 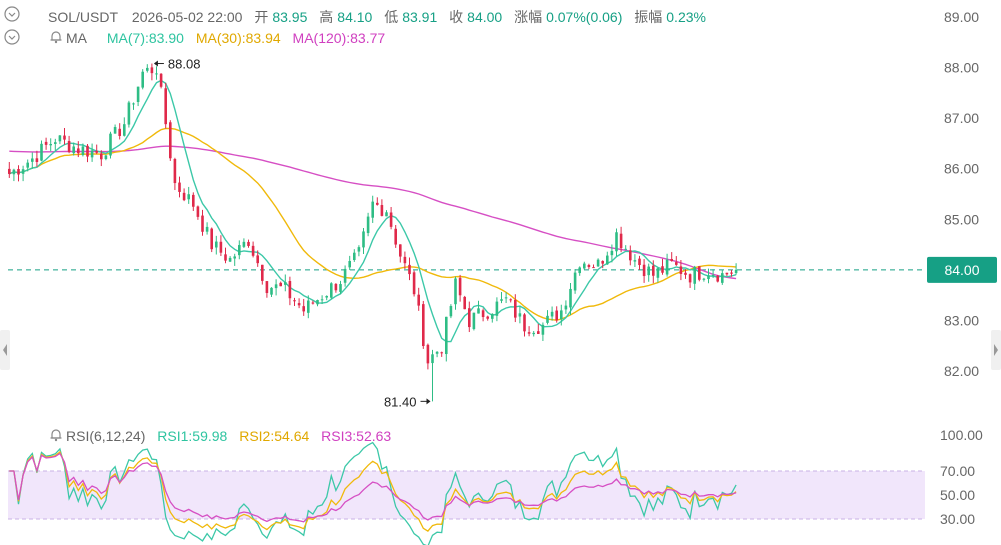 I want to click on symbol-label: SOL/USDT, so click(x=83, y=17).